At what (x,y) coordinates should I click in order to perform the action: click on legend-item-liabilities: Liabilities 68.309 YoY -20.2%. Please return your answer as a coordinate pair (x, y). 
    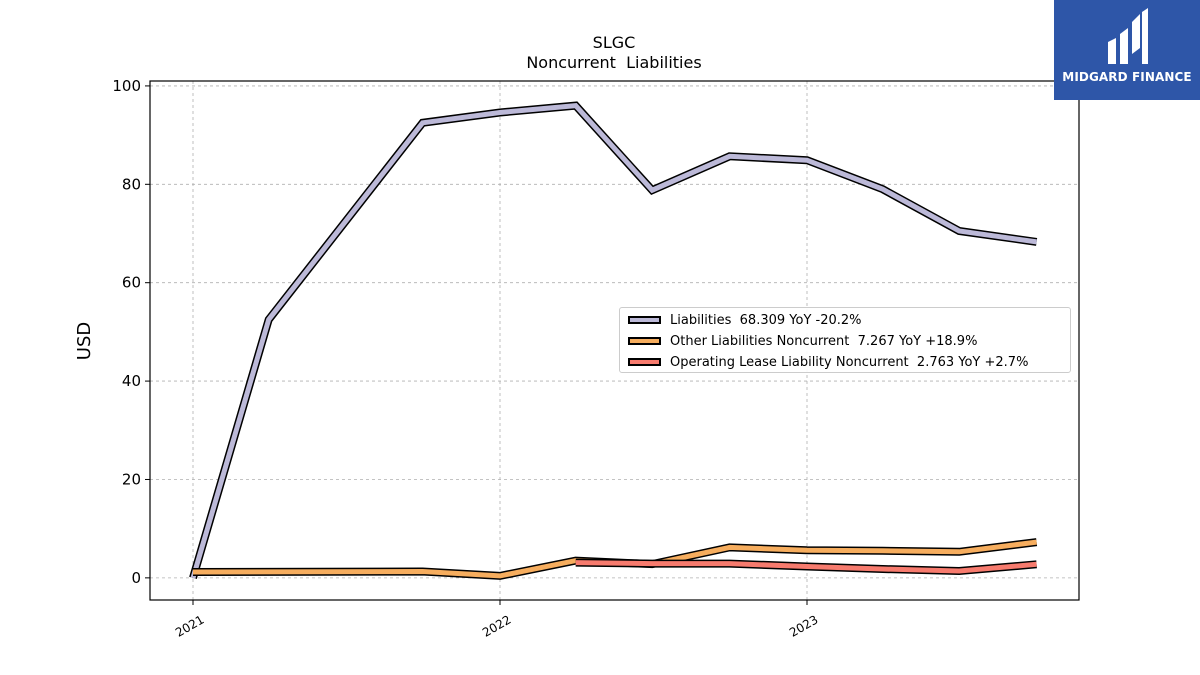
    Looking at the image, I should click on (745, 320).